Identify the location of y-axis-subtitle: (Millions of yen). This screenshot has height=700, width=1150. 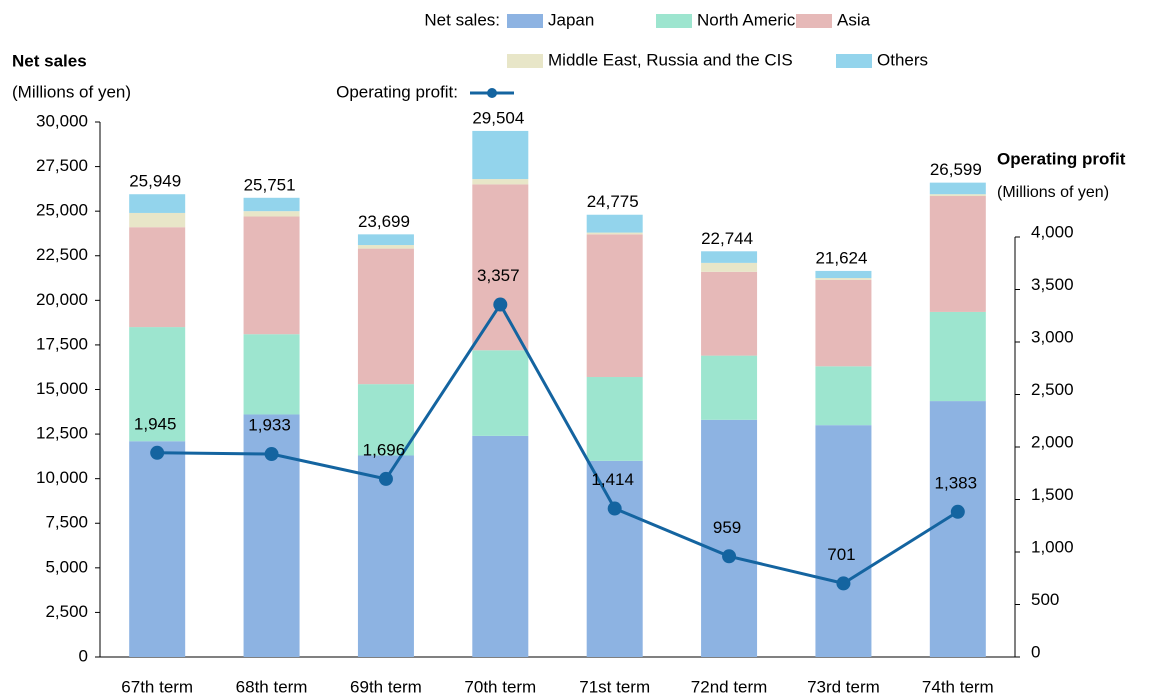
(71, 91).